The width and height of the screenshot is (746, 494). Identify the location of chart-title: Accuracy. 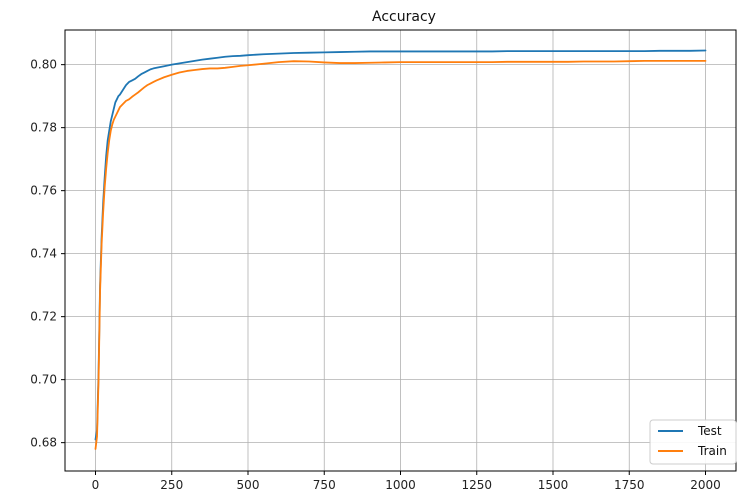
(404, 17).